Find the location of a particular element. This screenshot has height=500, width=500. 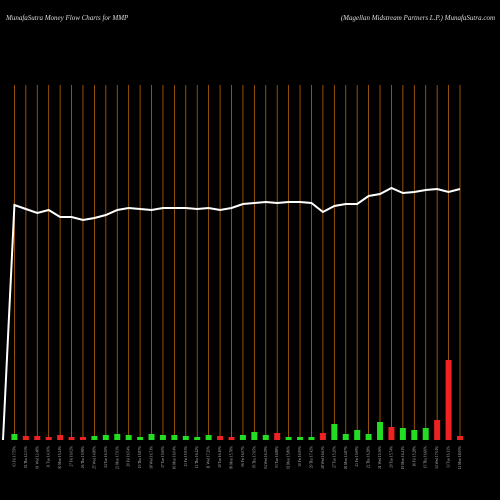

x-tick-label: 21 Wed 15.36% is located at coordinates (380, 457).